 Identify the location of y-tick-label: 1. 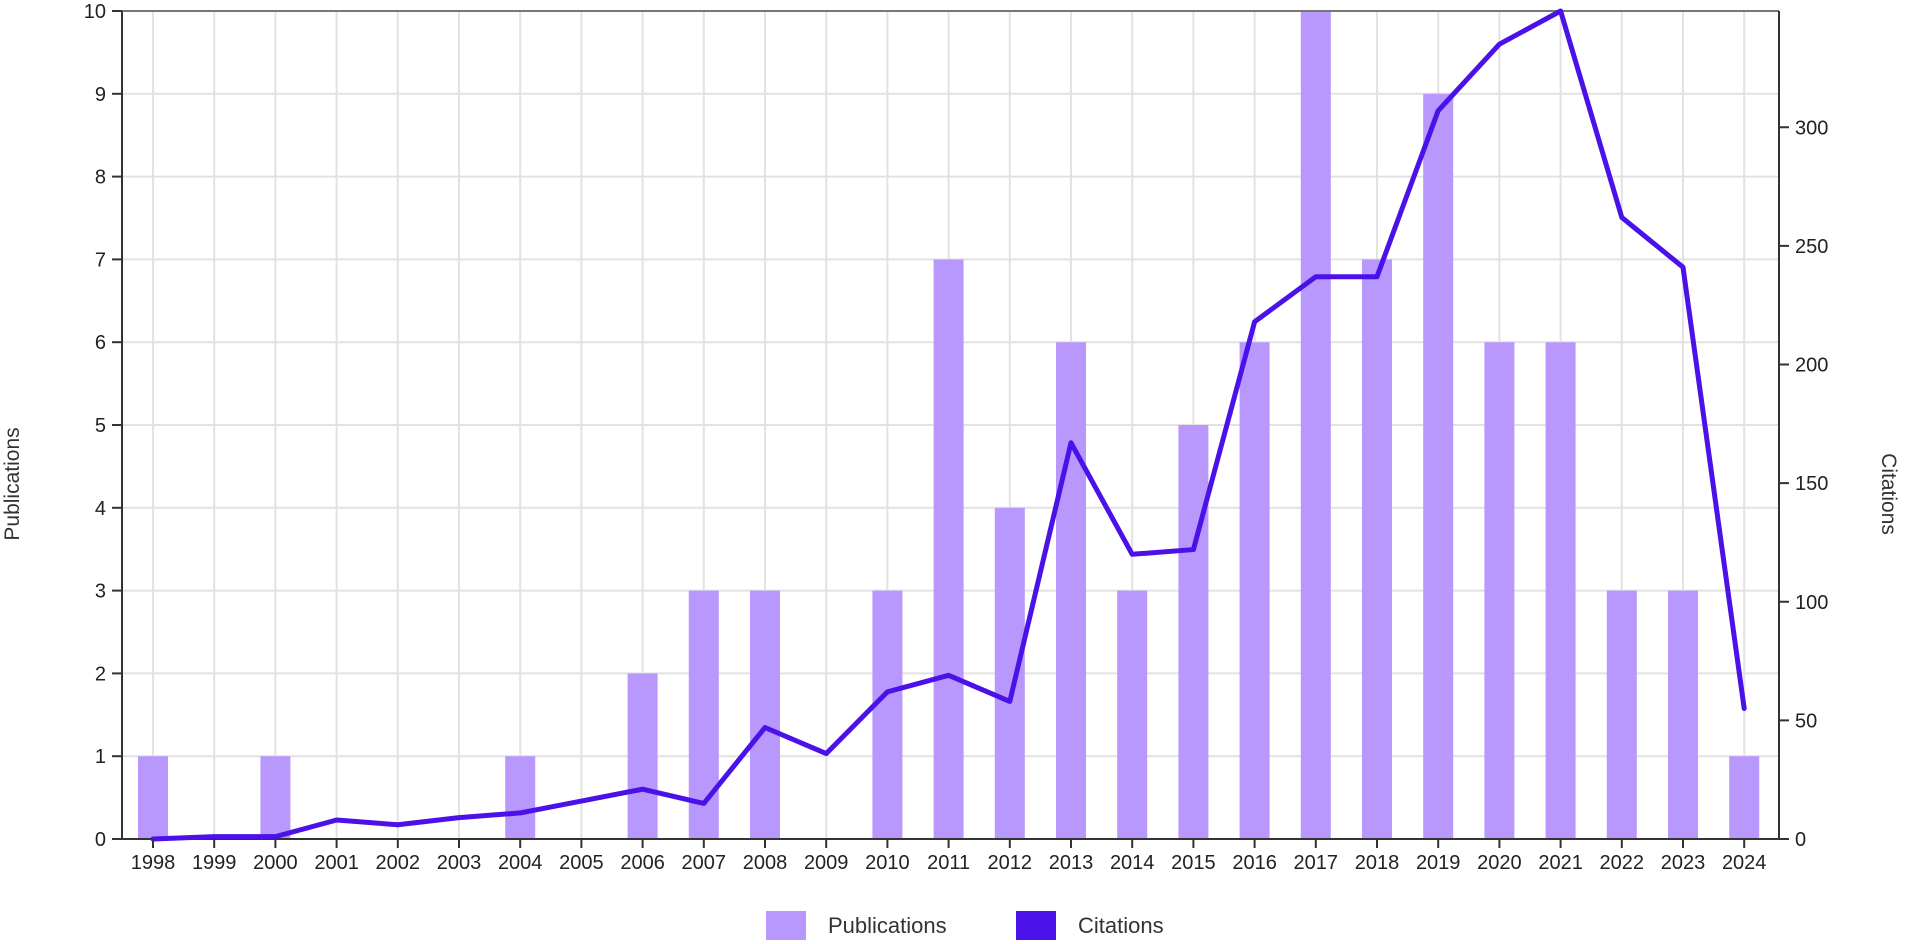
(100, 757).